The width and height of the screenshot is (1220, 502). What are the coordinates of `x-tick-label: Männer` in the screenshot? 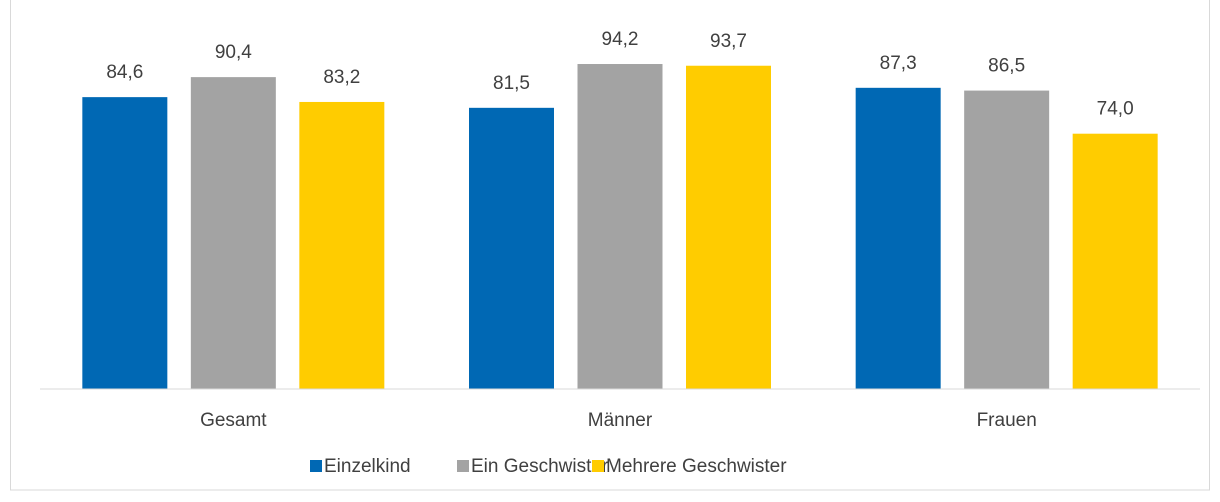 It's located at (620, 420).